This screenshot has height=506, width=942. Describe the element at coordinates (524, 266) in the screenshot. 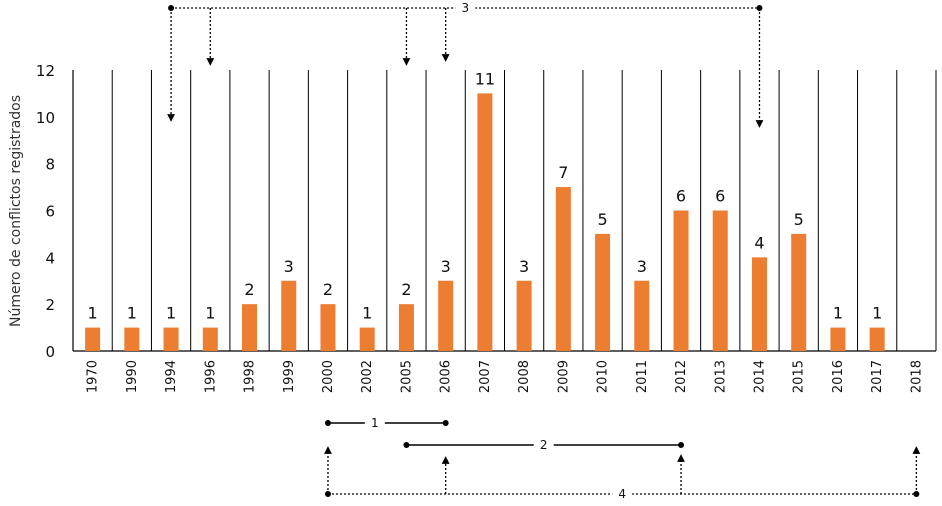

I see `value-label-2008: 3` at that location.